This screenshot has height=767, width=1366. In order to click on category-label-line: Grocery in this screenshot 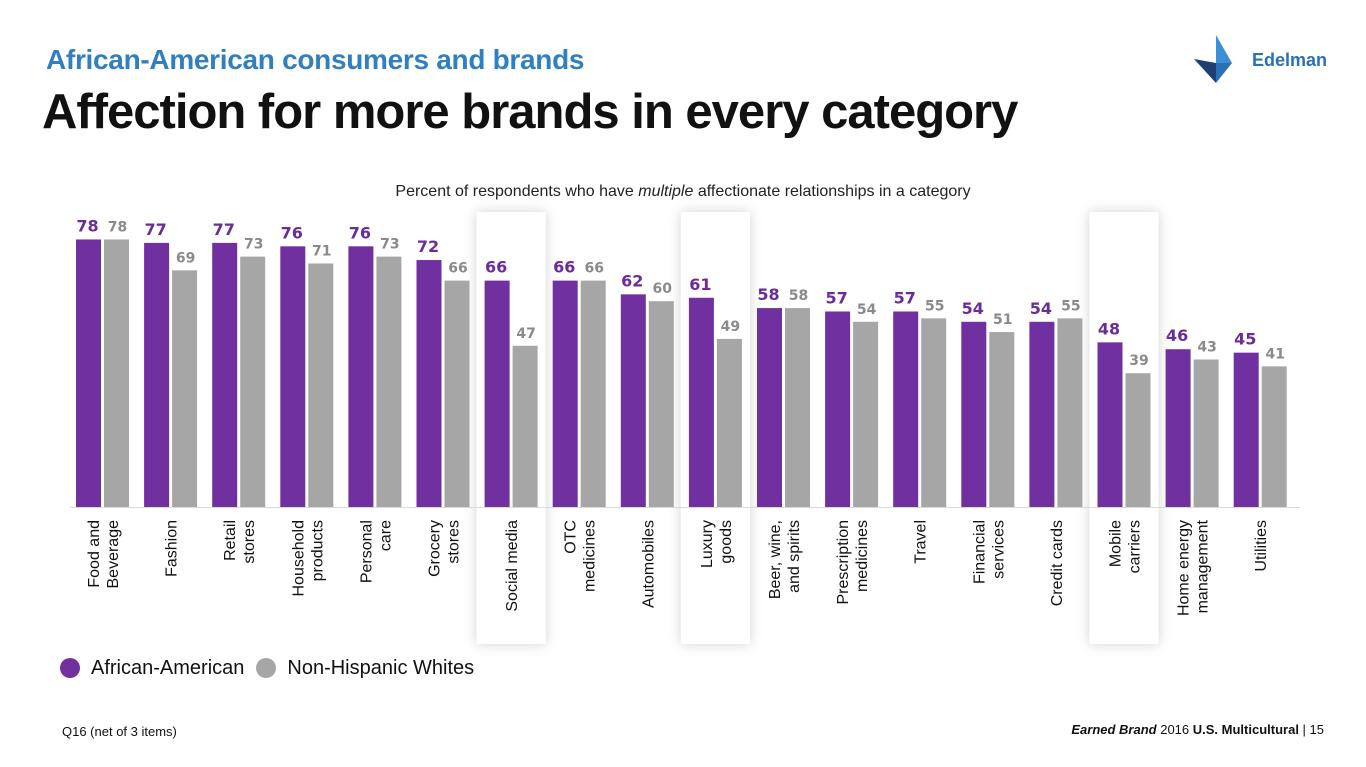, I will do `click(435, 548)`.